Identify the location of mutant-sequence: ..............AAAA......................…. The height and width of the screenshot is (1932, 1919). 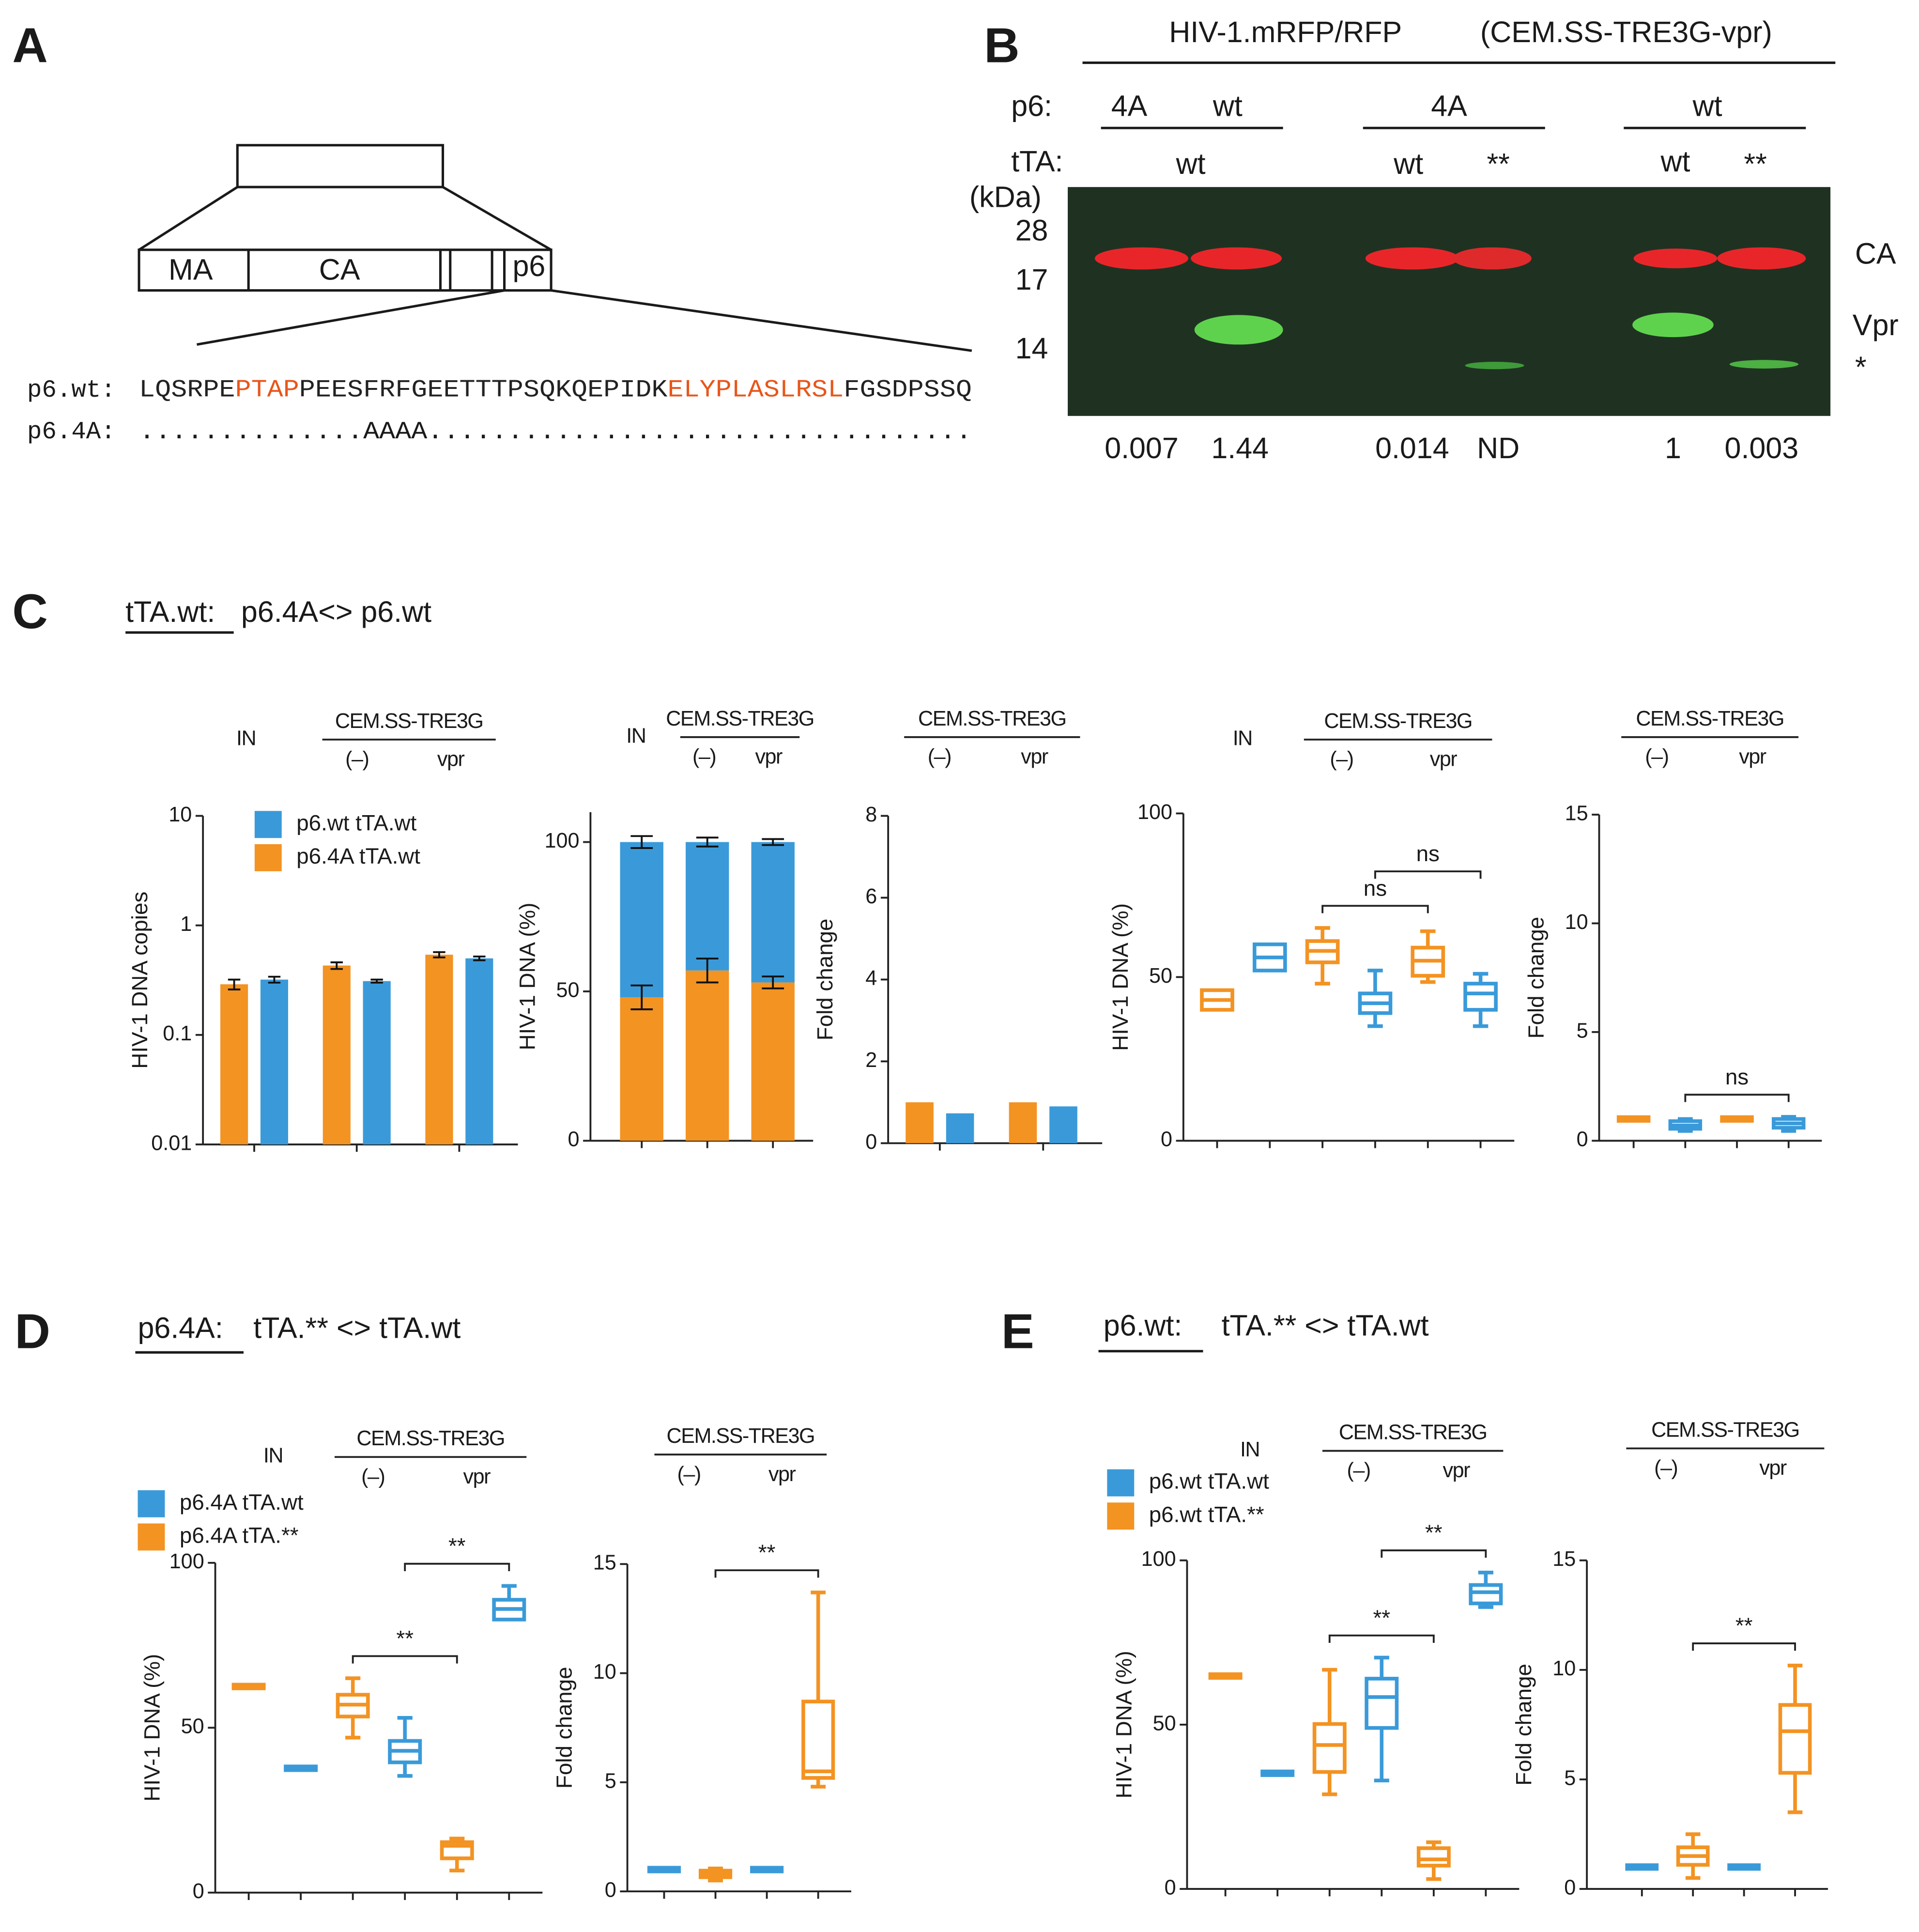
(555, 432).